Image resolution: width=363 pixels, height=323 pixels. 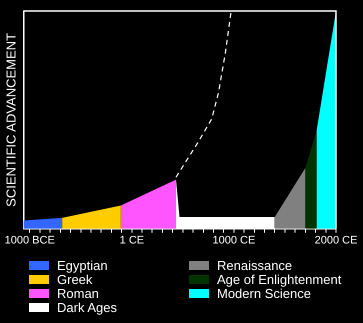 I want to click on x-tick-label: 1000 BCE, so click(x=29, y=240).